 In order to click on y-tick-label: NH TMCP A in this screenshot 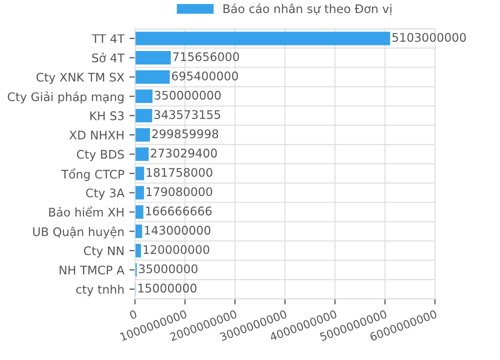, I will do `click(92, 270)`.